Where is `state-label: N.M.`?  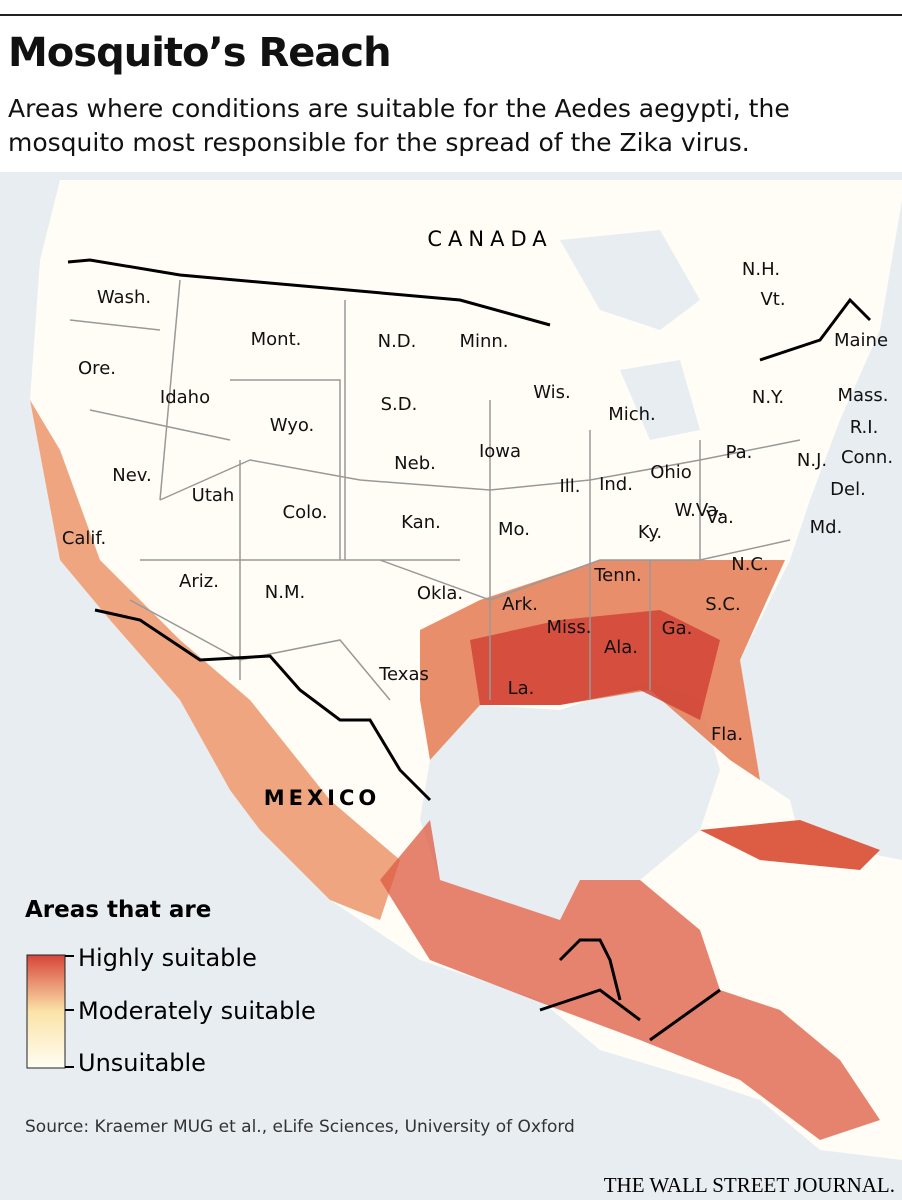 state-label: N.M. is located at coordinates (285, 592).